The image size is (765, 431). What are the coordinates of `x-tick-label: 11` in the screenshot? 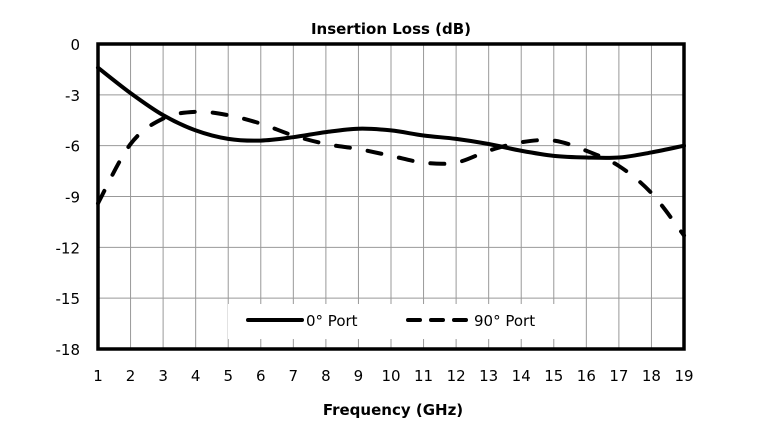 It's located at (423, 376).